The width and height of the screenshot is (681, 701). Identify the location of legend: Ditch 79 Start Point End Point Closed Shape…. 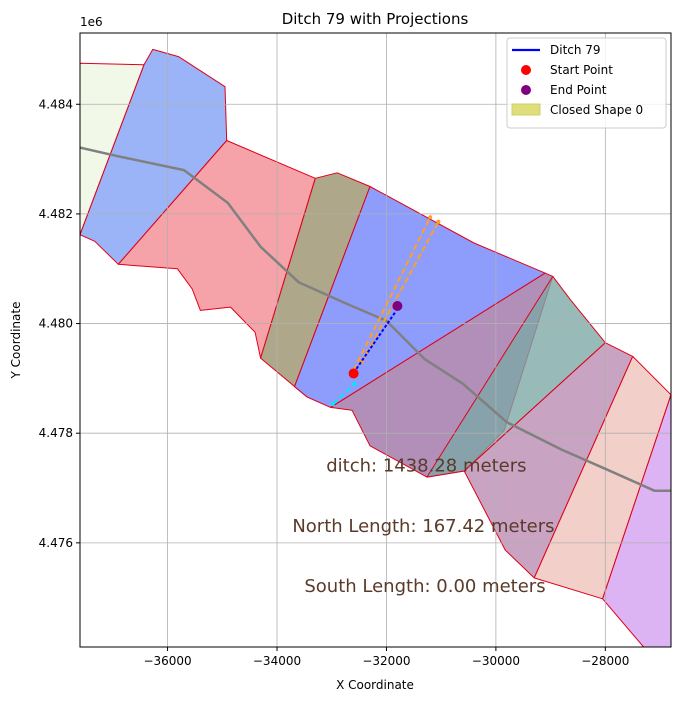
(586, 83).